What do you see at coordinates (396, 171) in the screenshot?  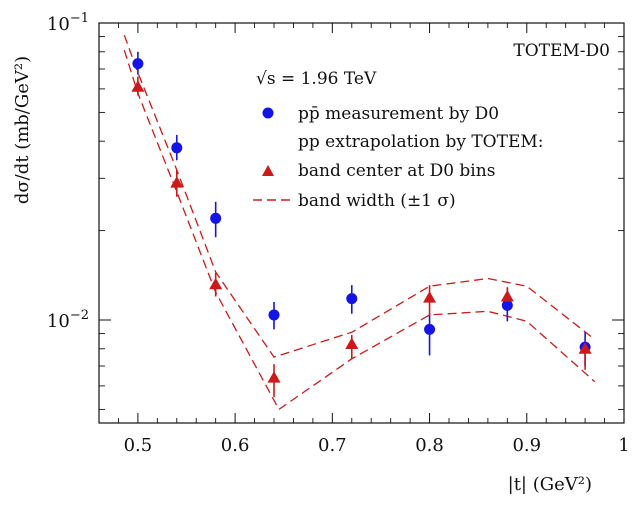 I see `legend-entry-band-center: band center at D0 bins` at bounding box center [396, 171].